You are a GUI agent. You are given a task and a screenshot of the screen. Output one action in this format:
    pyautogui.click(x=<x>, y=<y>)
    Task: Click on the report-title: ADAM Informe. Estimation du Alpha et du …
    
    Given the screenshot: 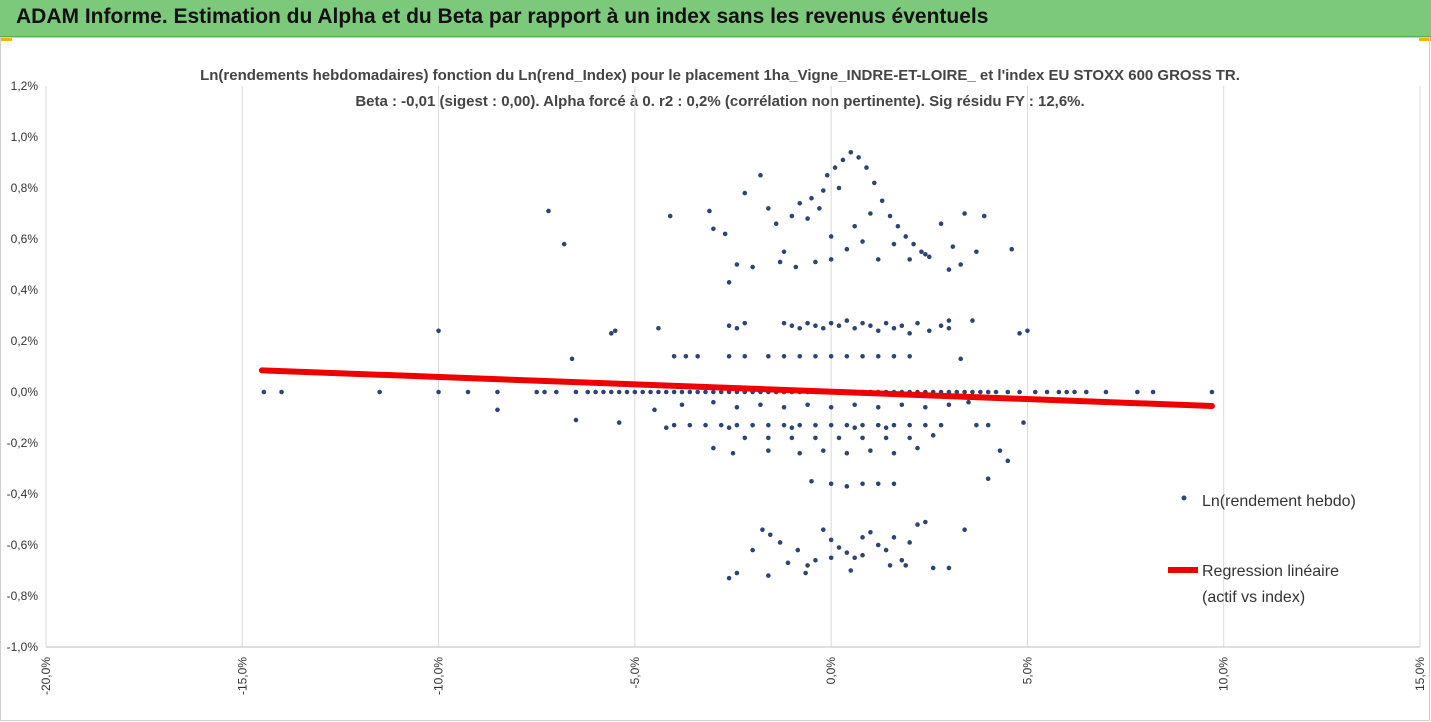 What is the action you would take?
    pyautogui.click(x=502, y=16)
    